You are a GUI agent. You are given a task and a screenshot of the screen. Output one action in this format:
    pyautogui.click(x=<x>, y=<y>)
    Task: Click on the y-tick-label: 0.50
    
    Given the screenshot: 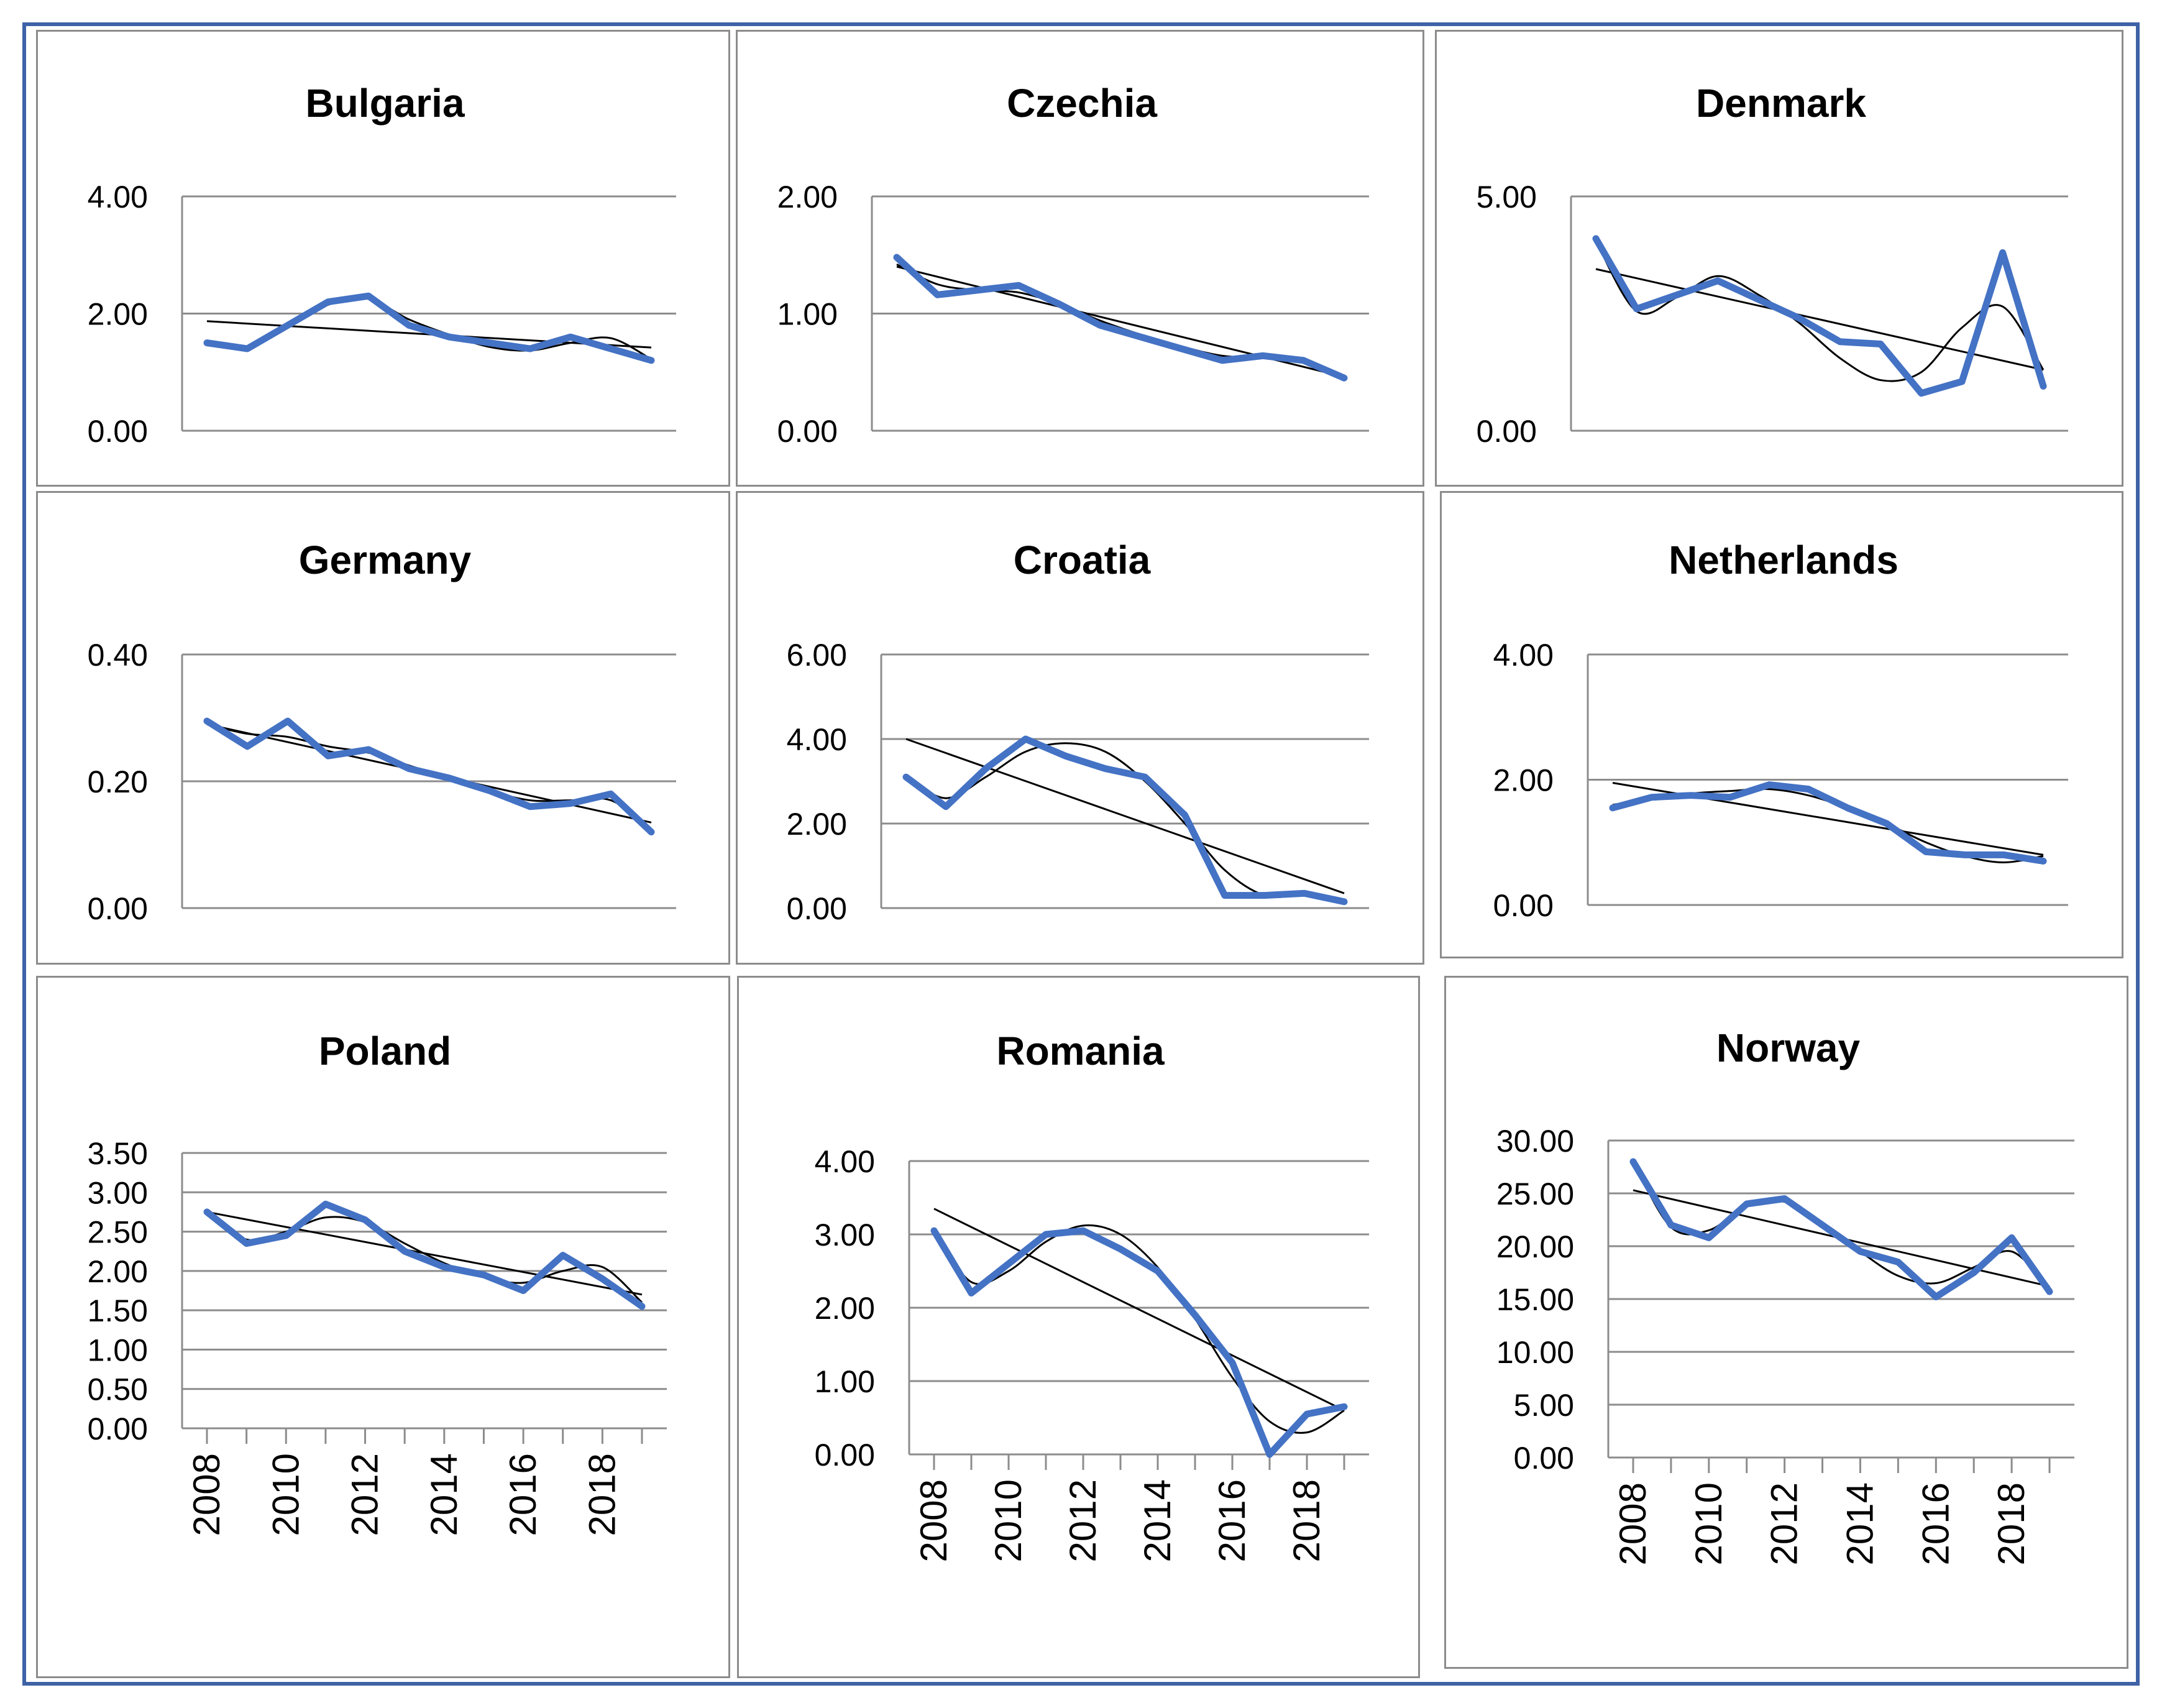 What is the action you would take?
    pyautogui.click(x=118, y=1390)
    